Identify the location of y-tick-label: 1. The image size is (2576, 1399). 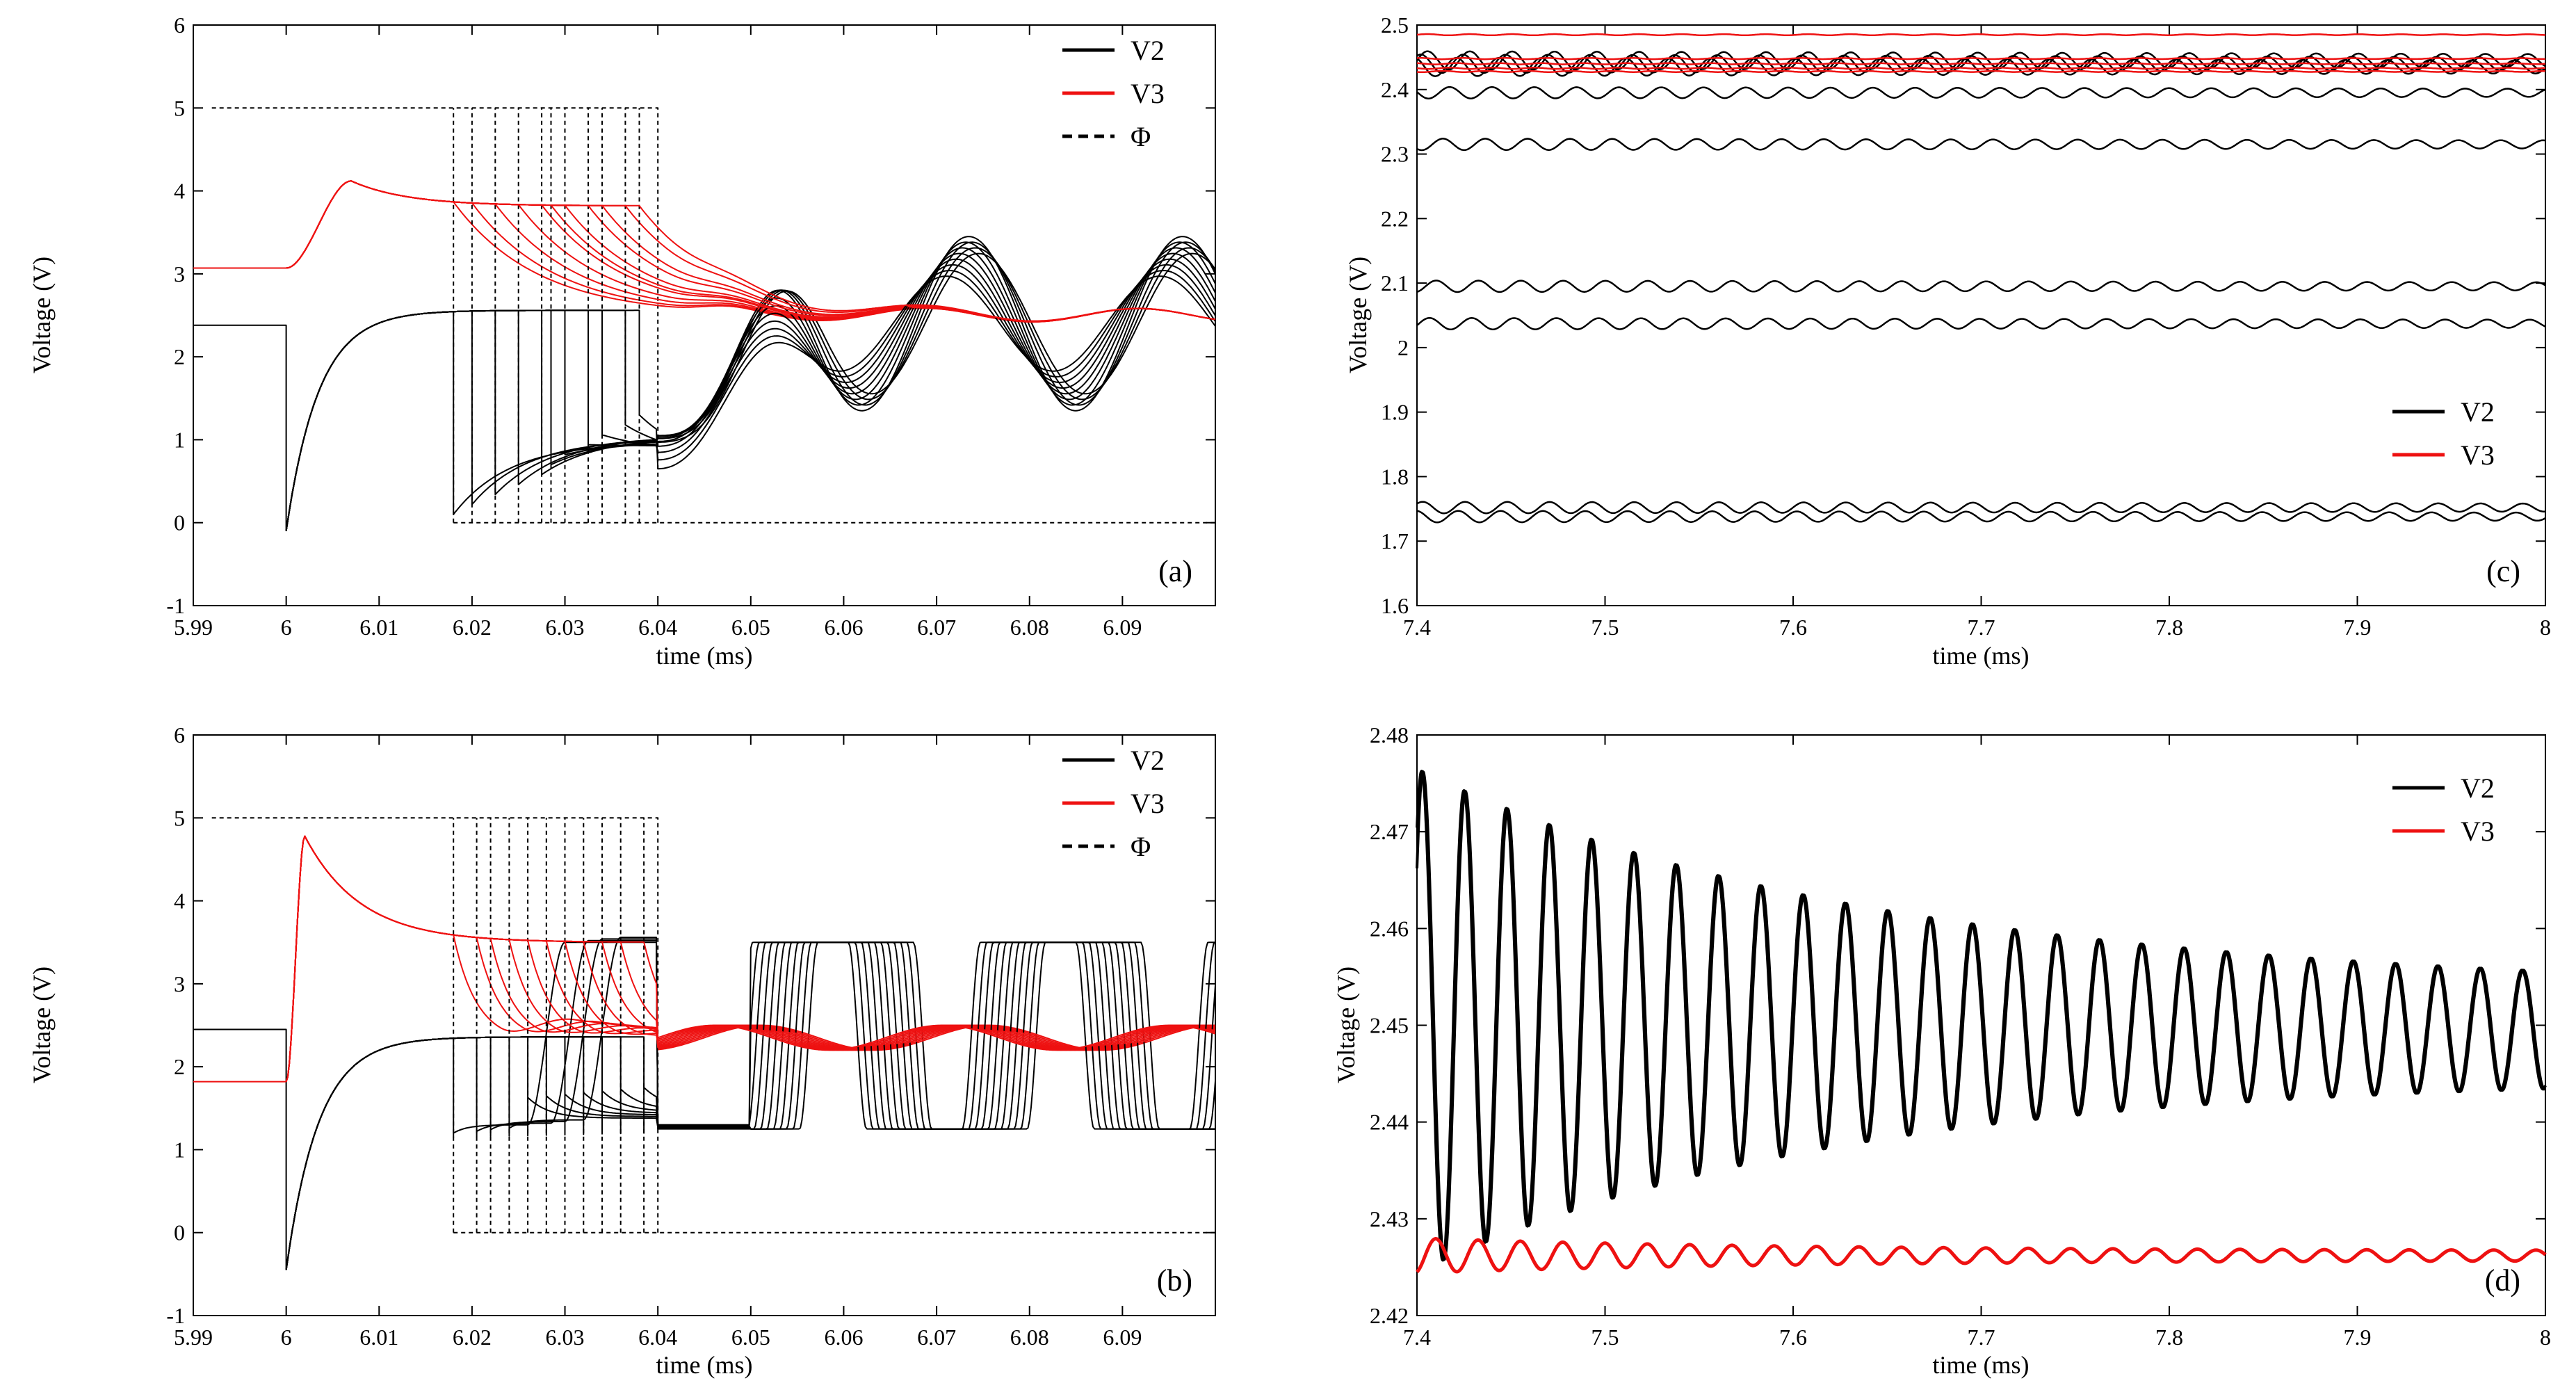
(179, 439).